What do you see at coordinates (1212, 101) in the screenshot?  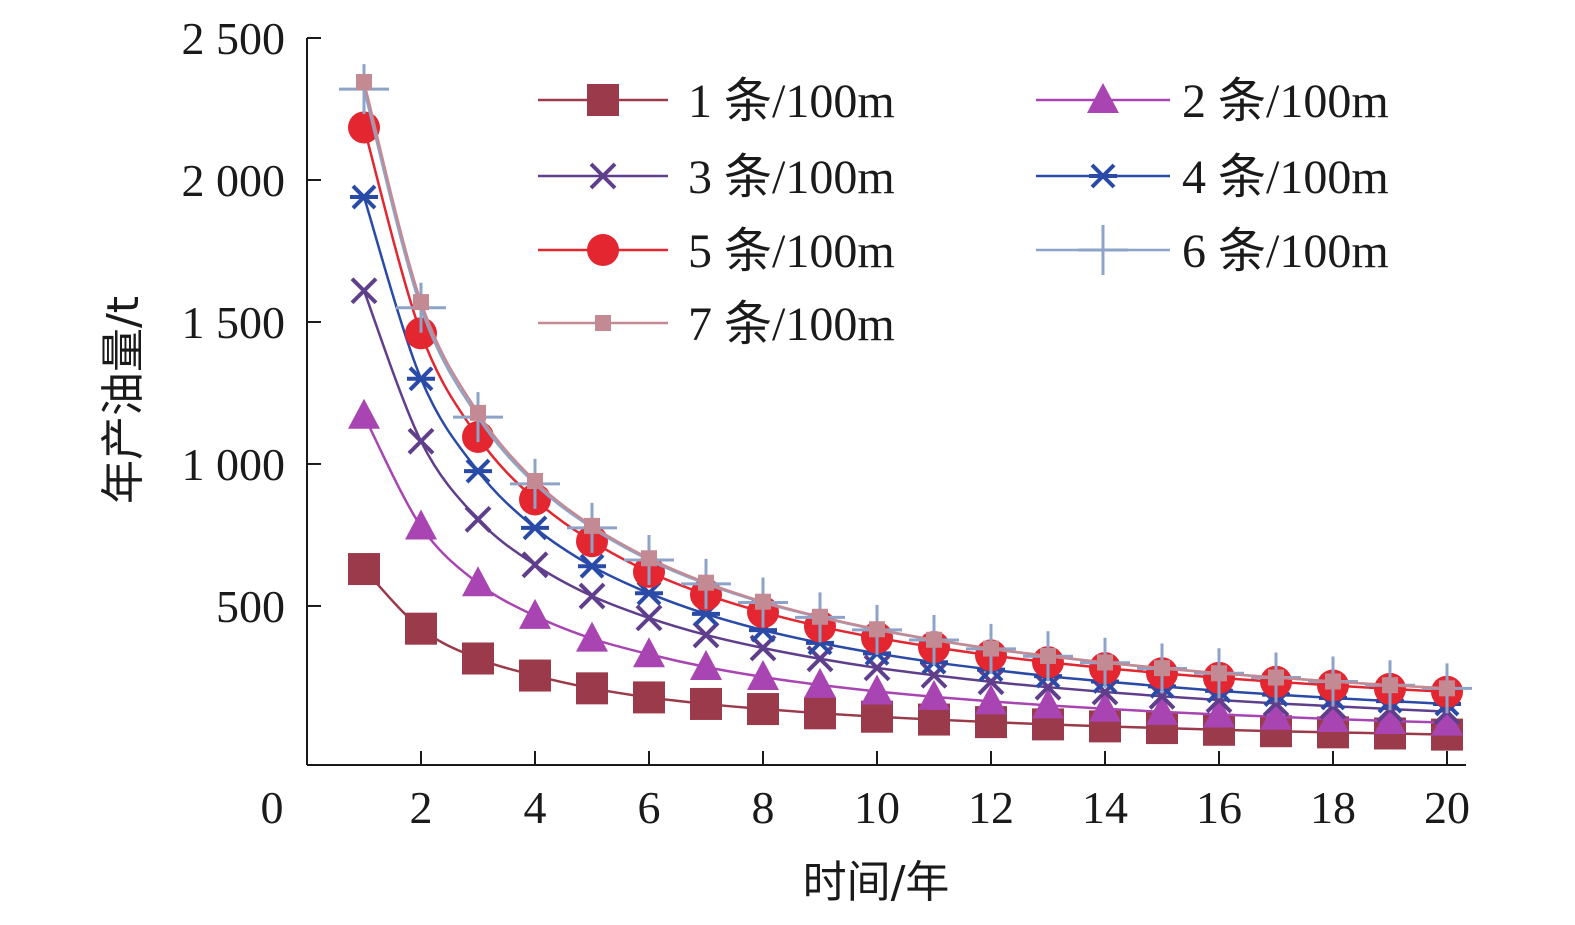 I see `legend-item: 2 条/100m` at bounding box center [1212, 101].